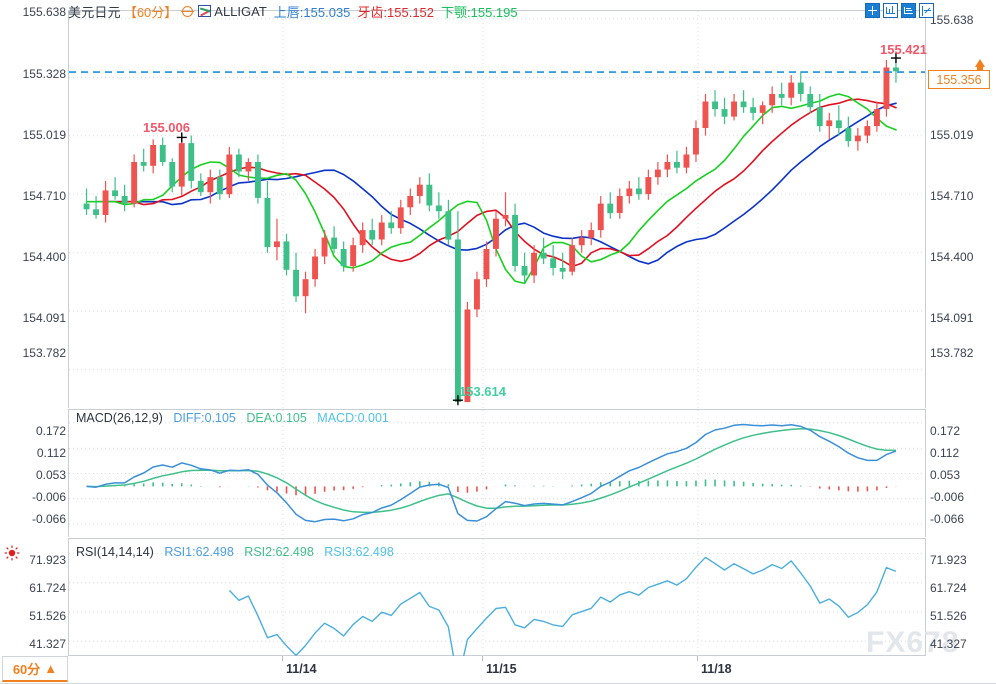  Describe the element at coordinates (479, 12) in the screenshot. I see `alligator-jaw-value: 下颚:155.195` at that location.